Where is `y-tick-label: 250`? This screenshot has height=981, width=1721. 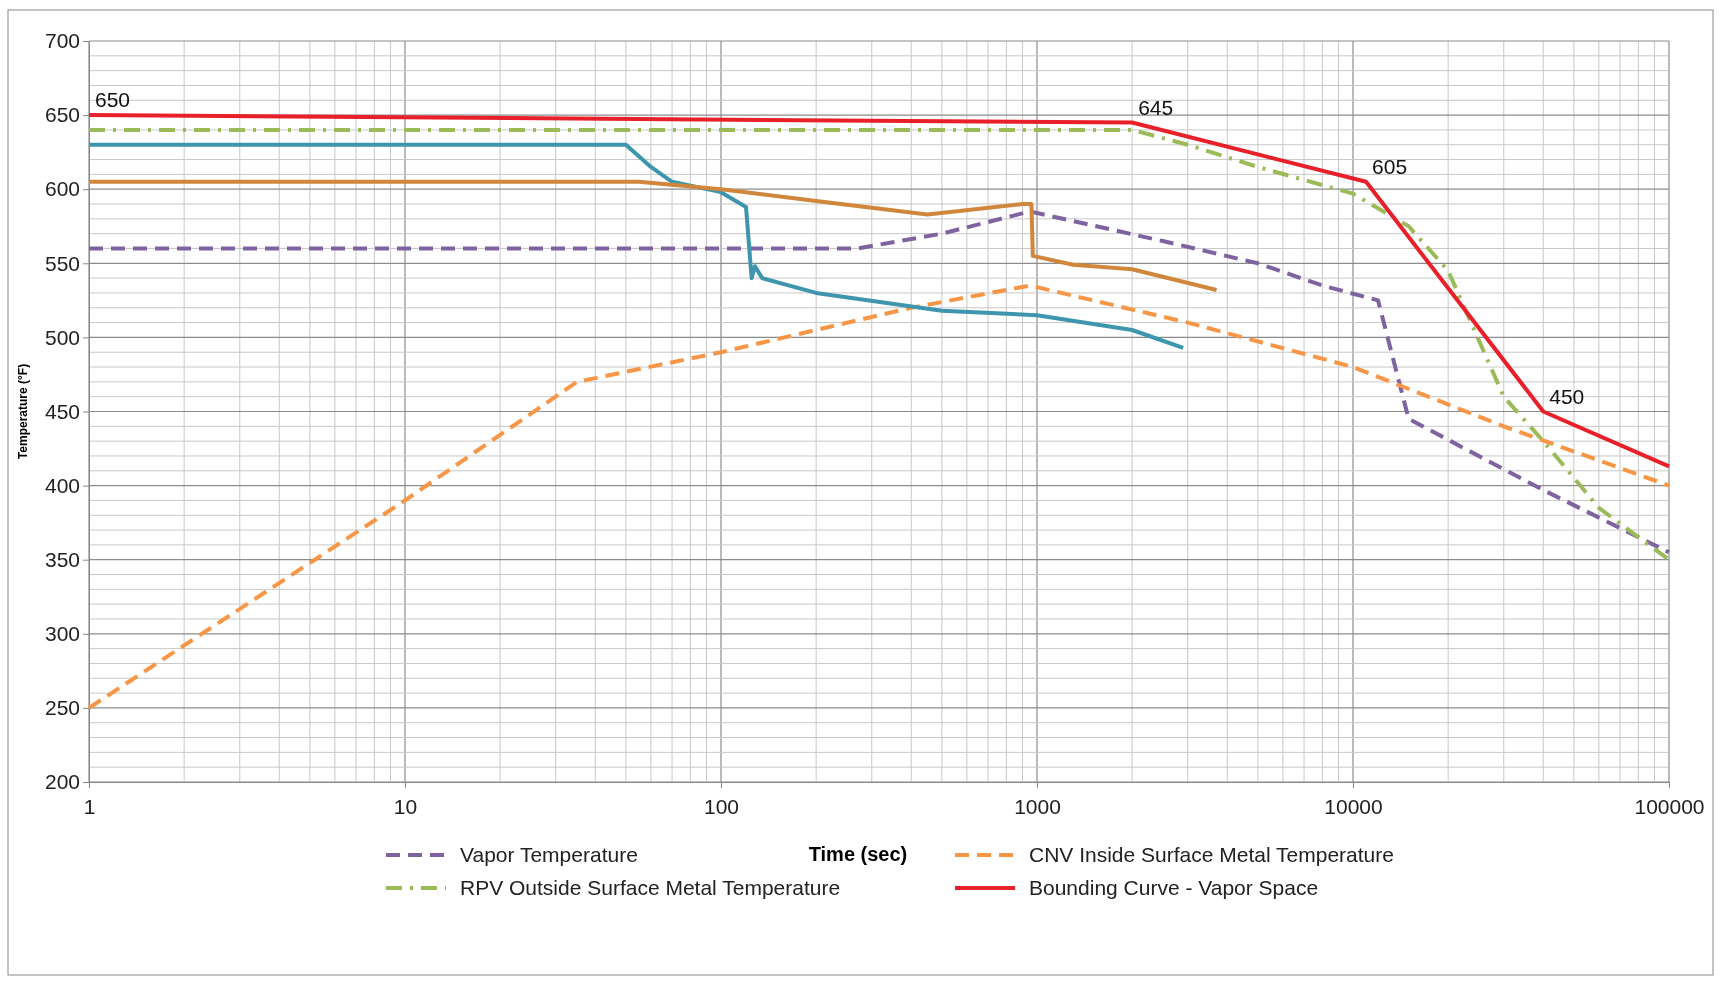 y-tick-label: 250 is located at coordinates (62, 708).